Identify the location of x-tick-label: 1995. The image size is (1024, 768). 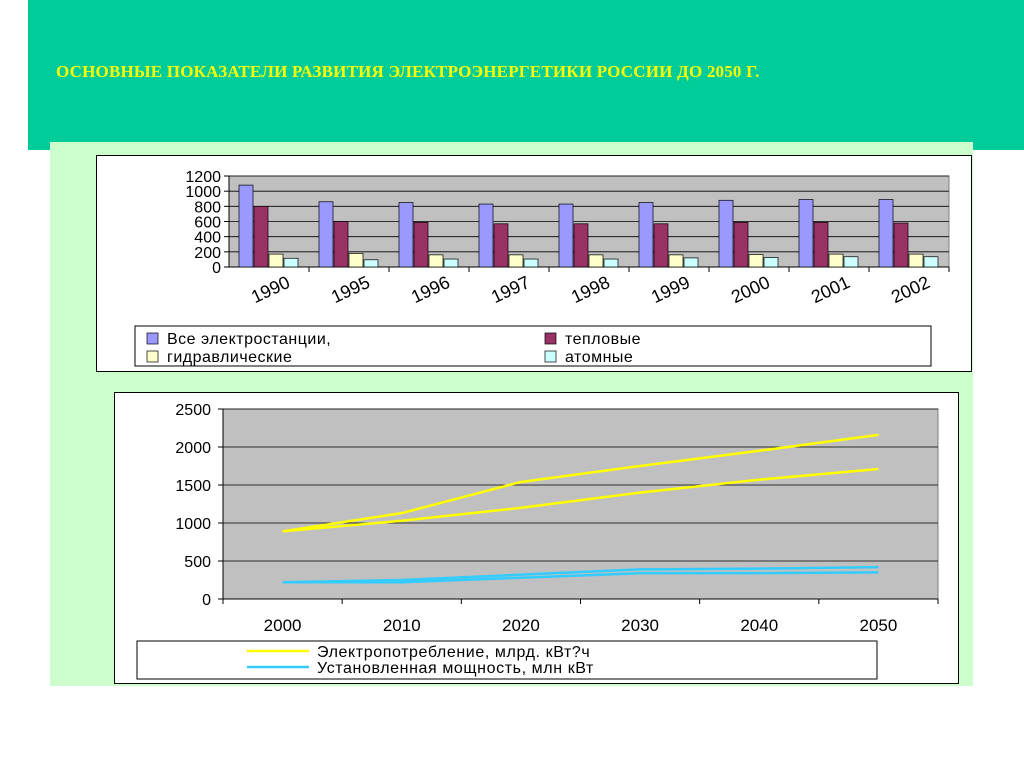
(350, 289).